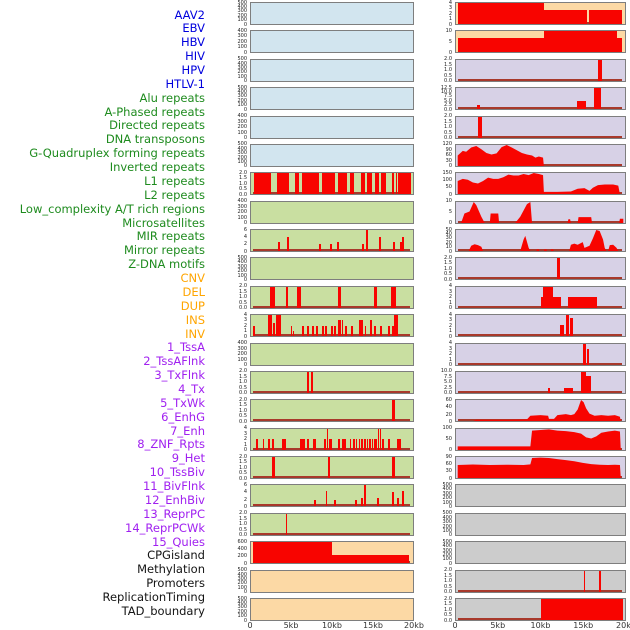 The width and height of the screenshot is (630, 630). I want to click on track-label: G-Quadruplex forming repeats, so click(117, 153).